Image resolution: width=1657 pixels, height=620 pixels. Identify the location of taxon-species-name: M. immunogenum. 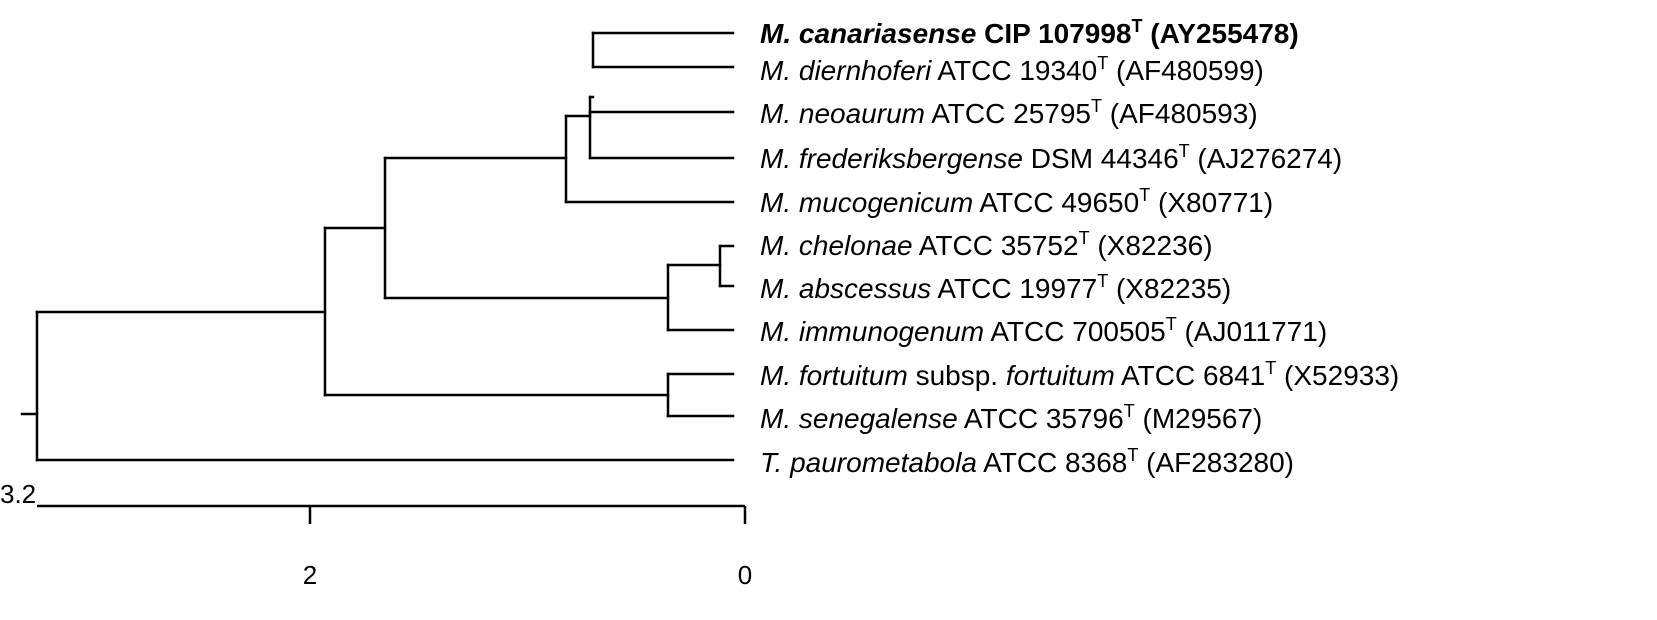
(872, 331).